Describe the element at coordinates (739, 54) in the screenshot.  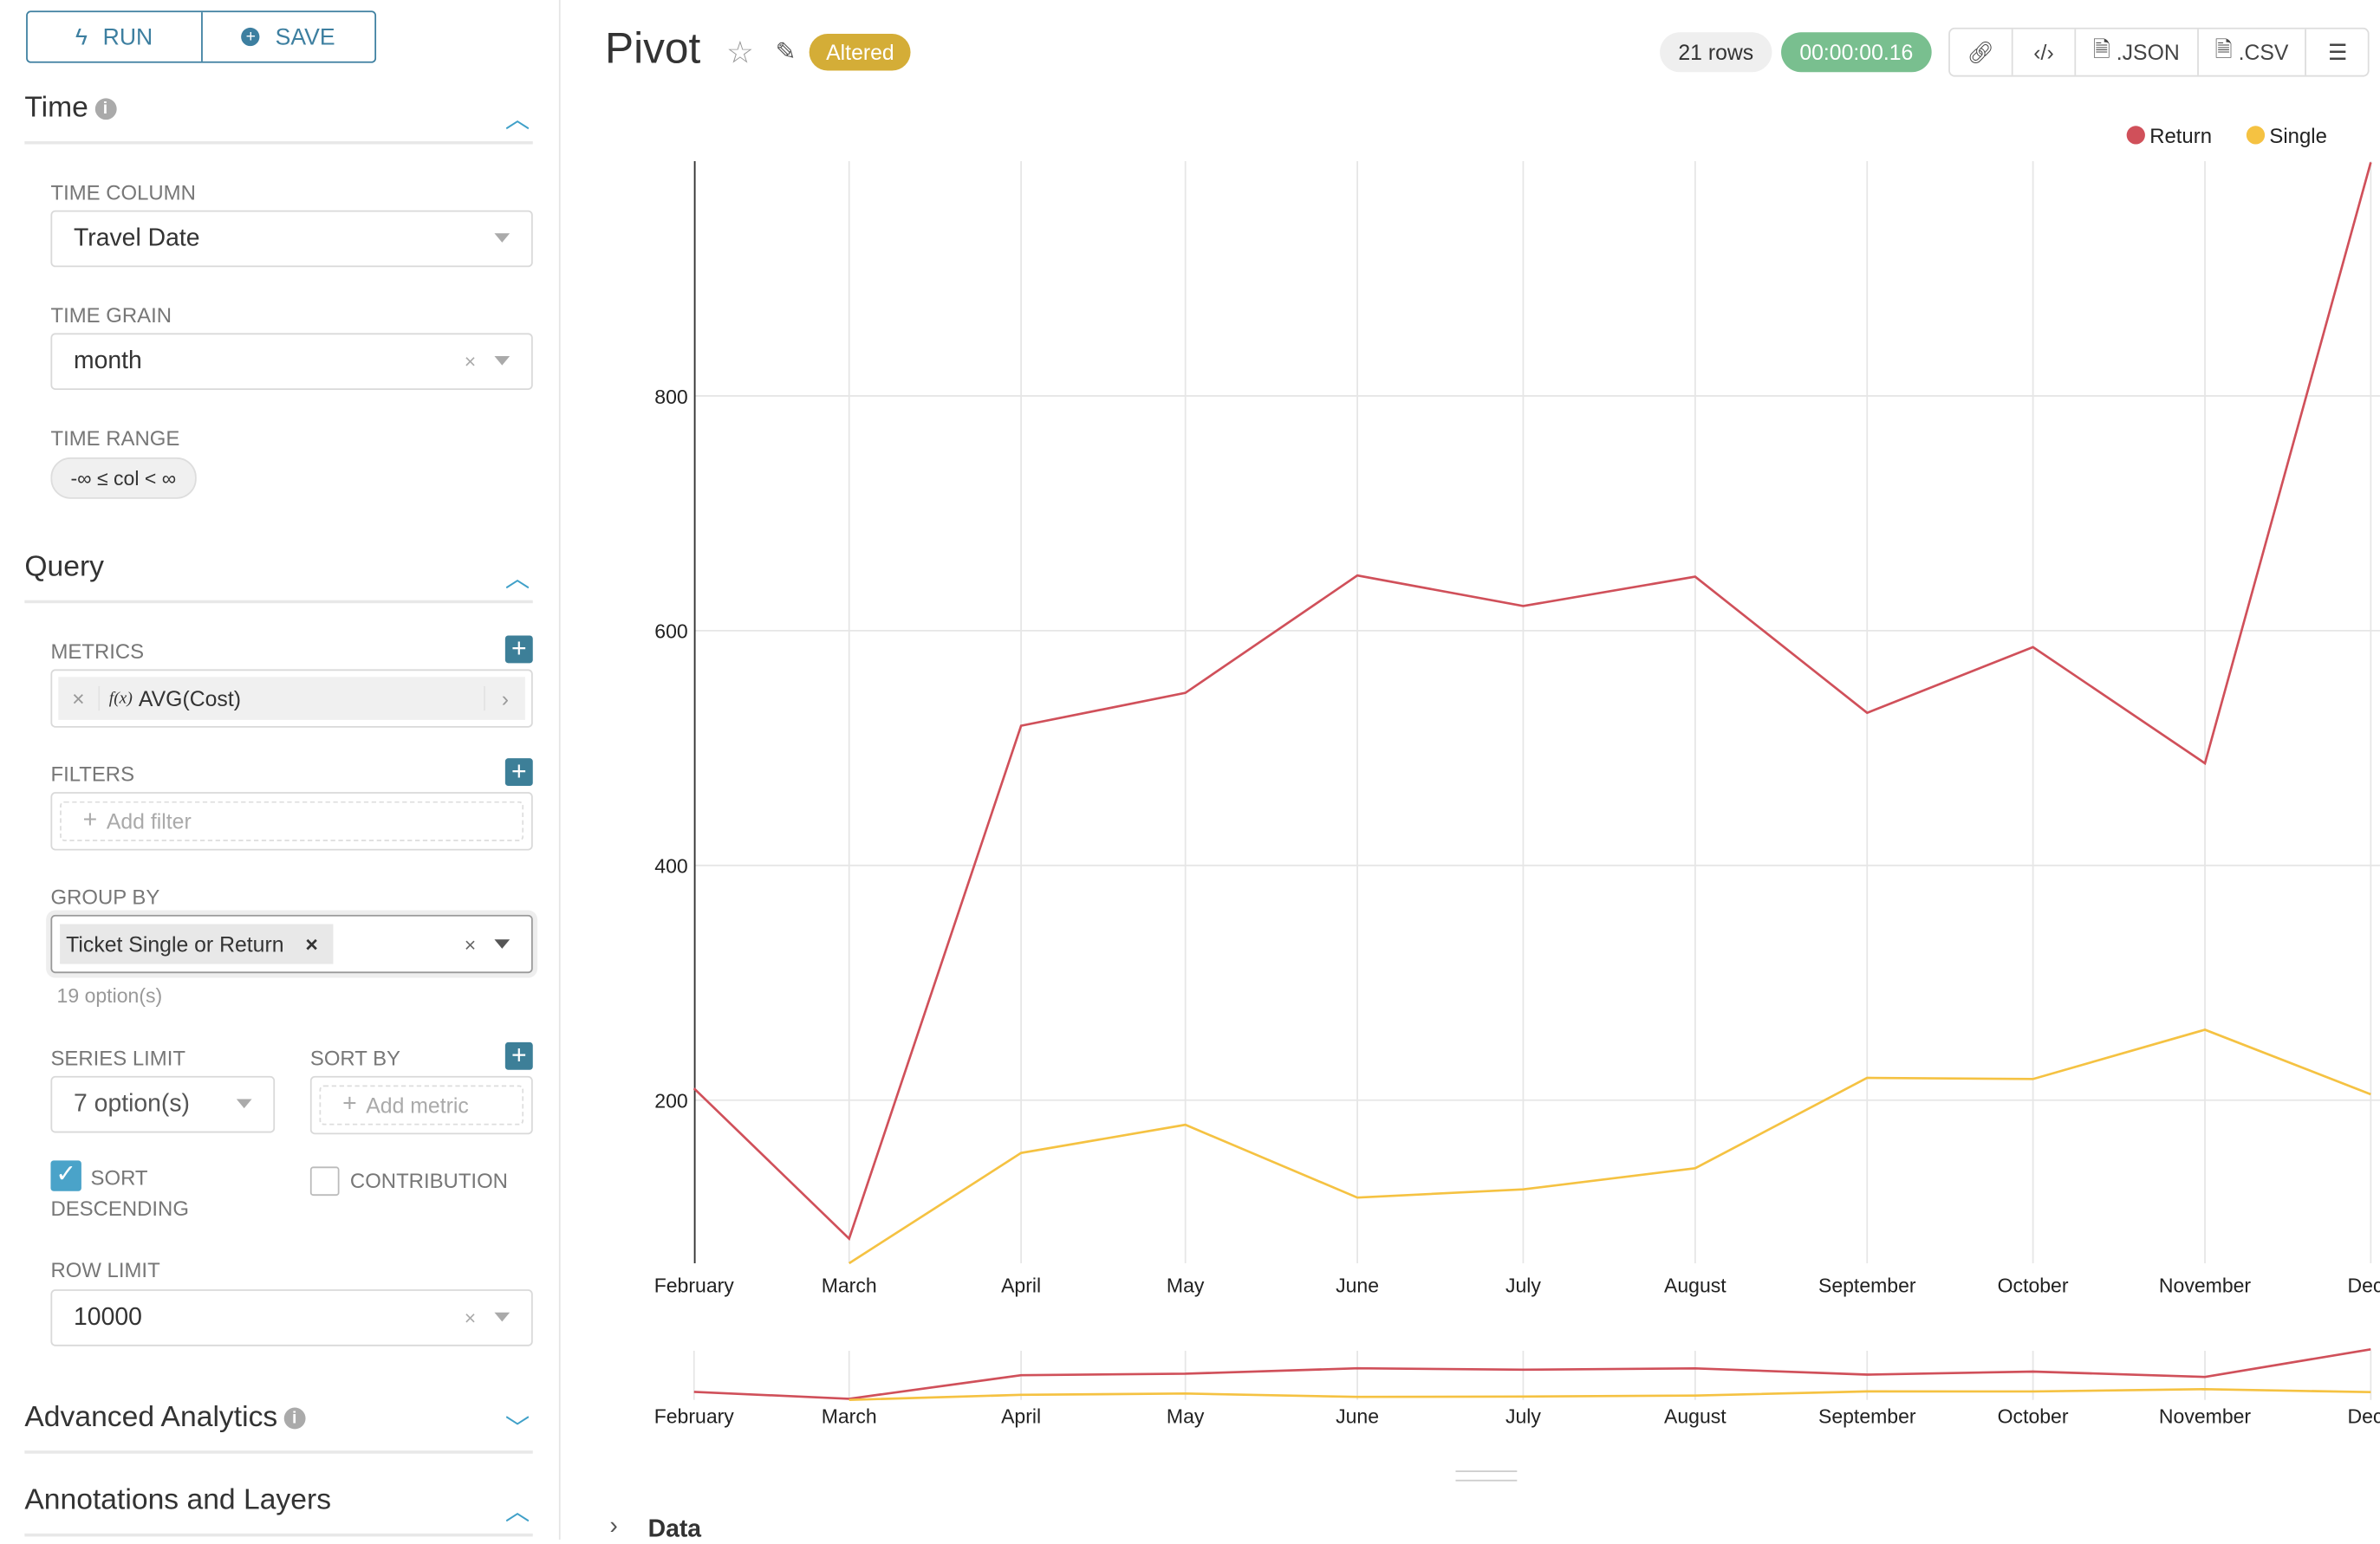
I see `star-icon: ☆` at that location.